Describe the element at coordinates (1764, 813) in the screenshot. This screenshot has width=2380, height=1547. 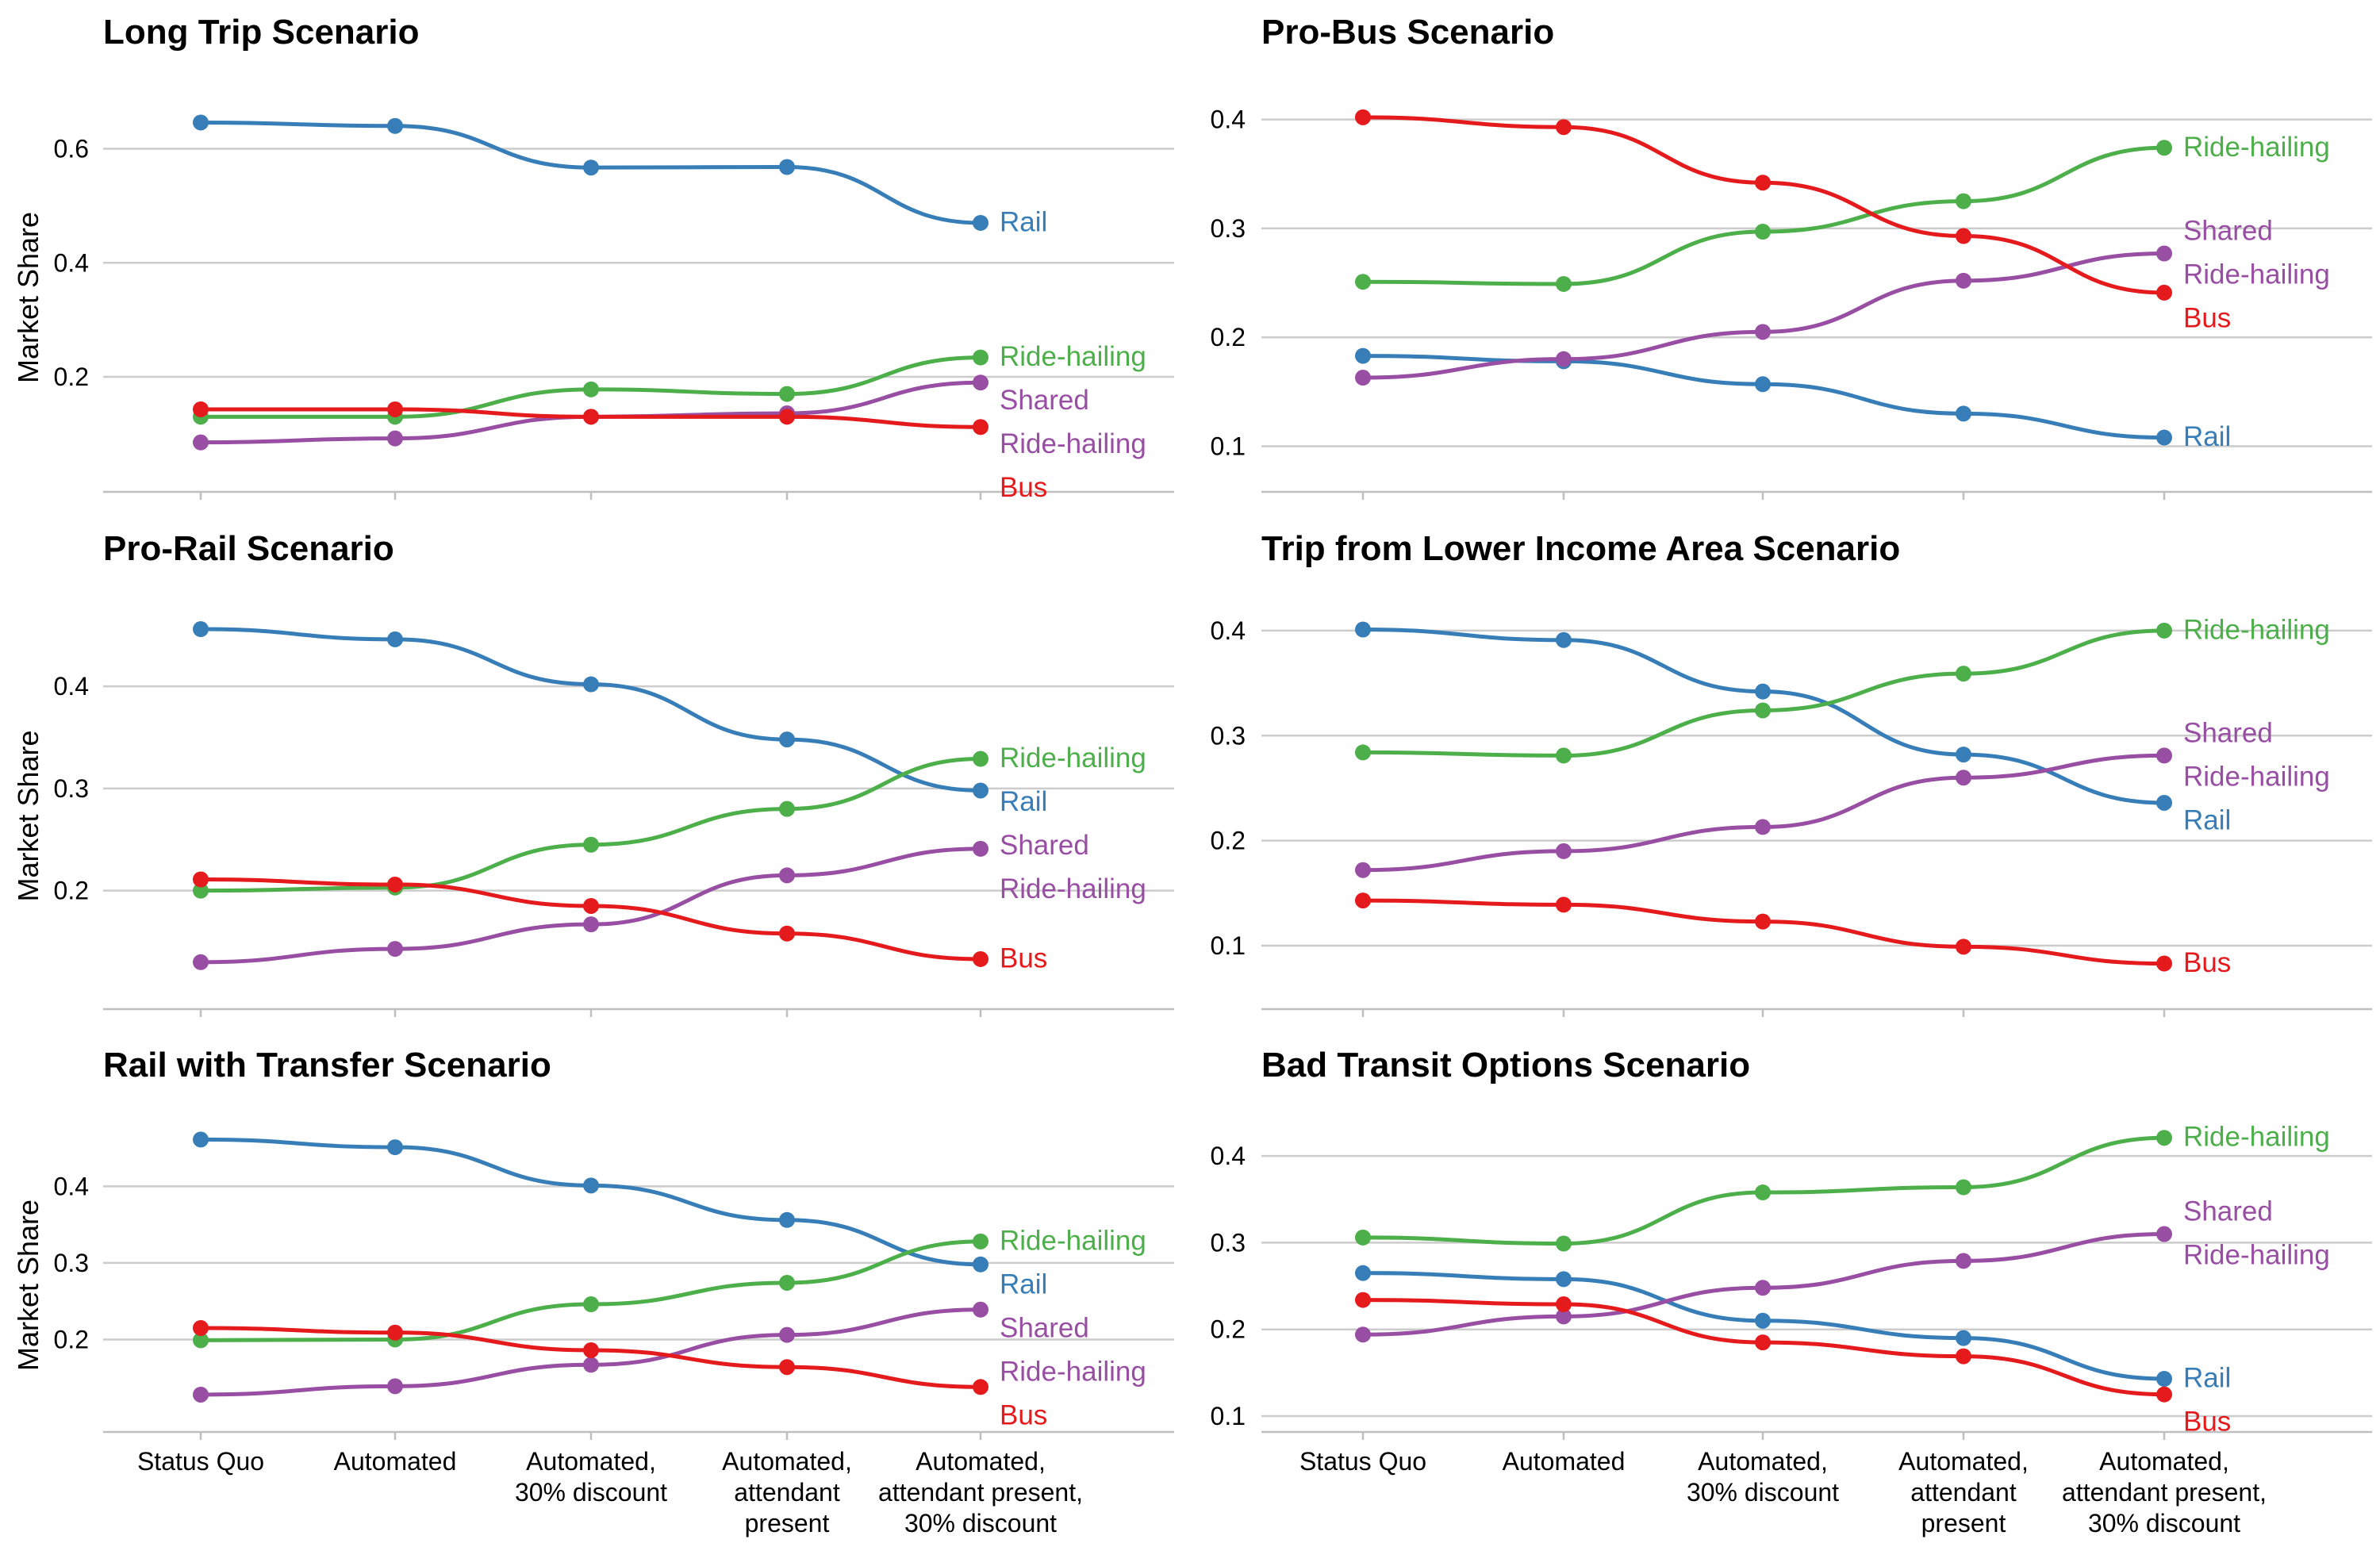
I see `series-line-shared-ride-hailing` at that location.